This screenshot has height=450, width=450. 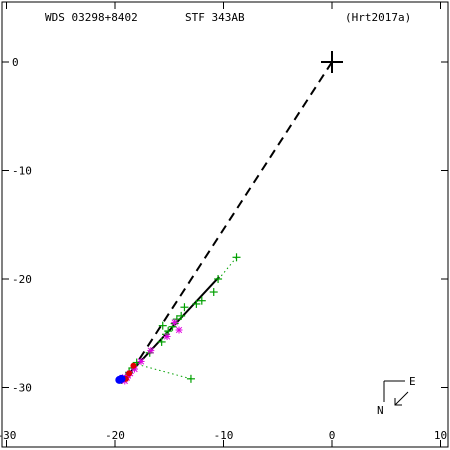 I want to click on y-tick-label: -20, so click(x=22, y=279).